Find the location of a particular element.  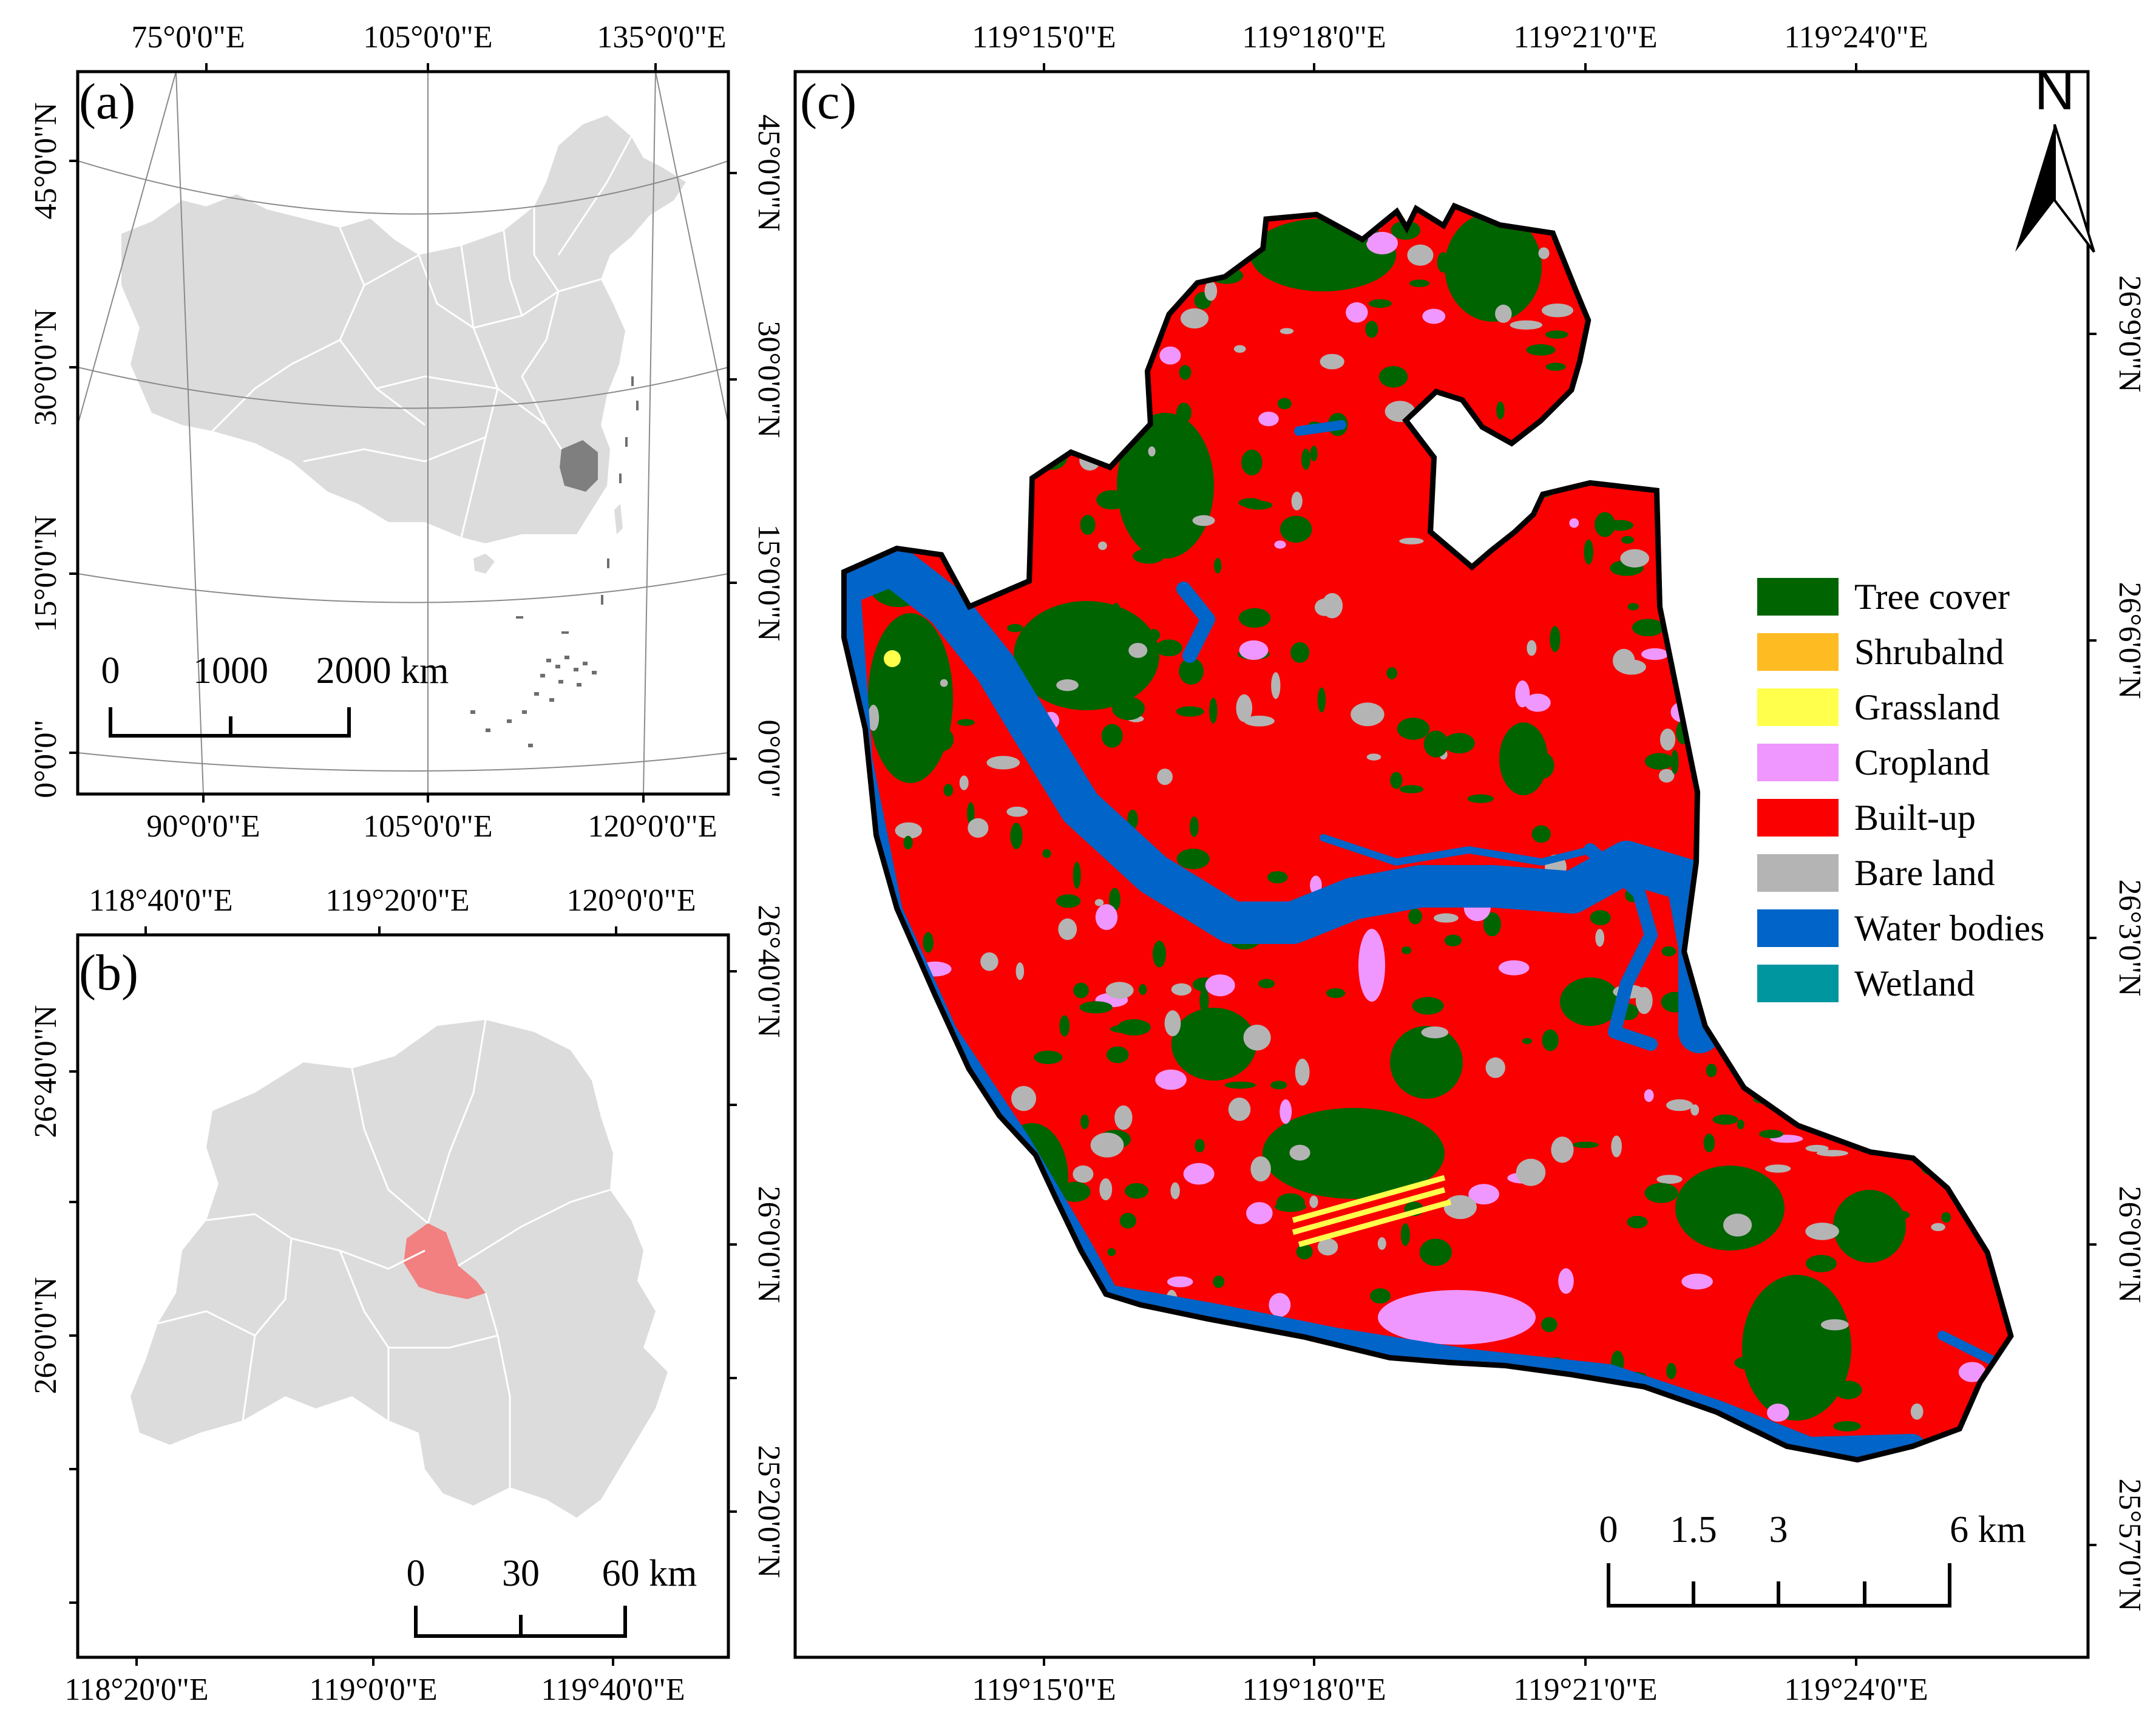

tick-label: 25°57'0"N is located at coordinates (2129, 1545).